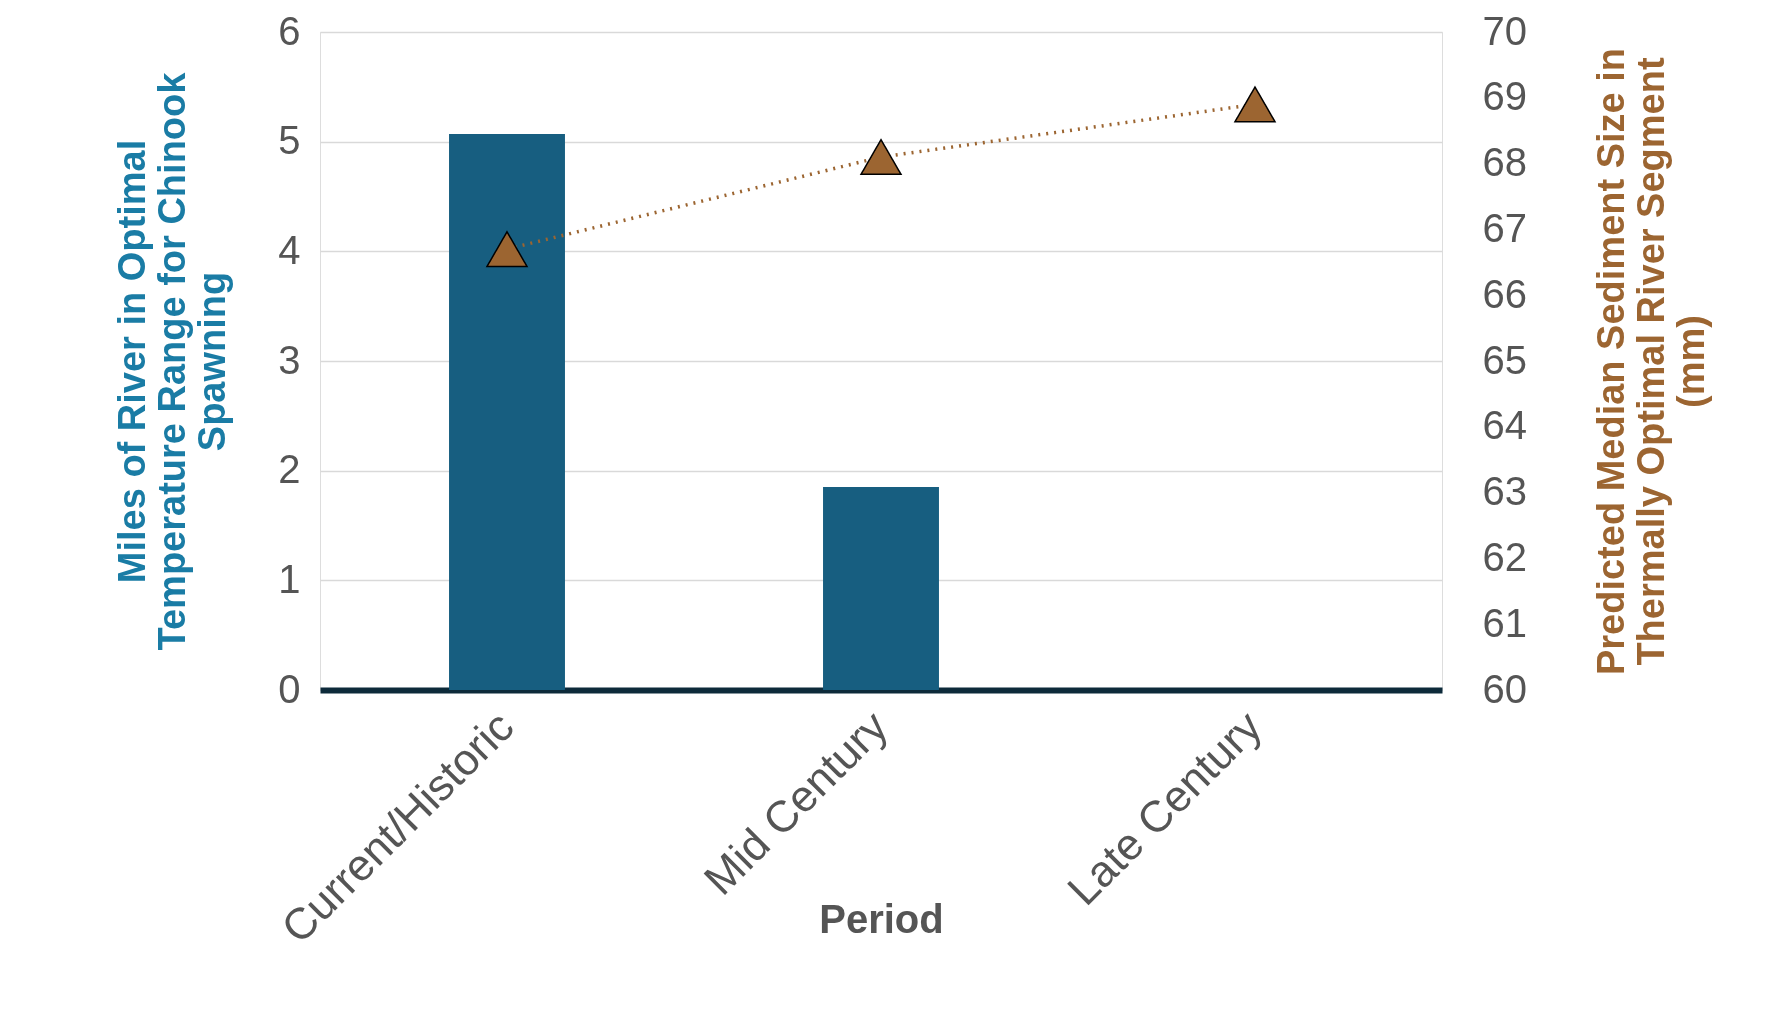 The image size is (1779, 1025). What do you see at coordinates (289, 30) in the screenshot?
I see `y-tick-label: 6` at bounding box center [289, 30].